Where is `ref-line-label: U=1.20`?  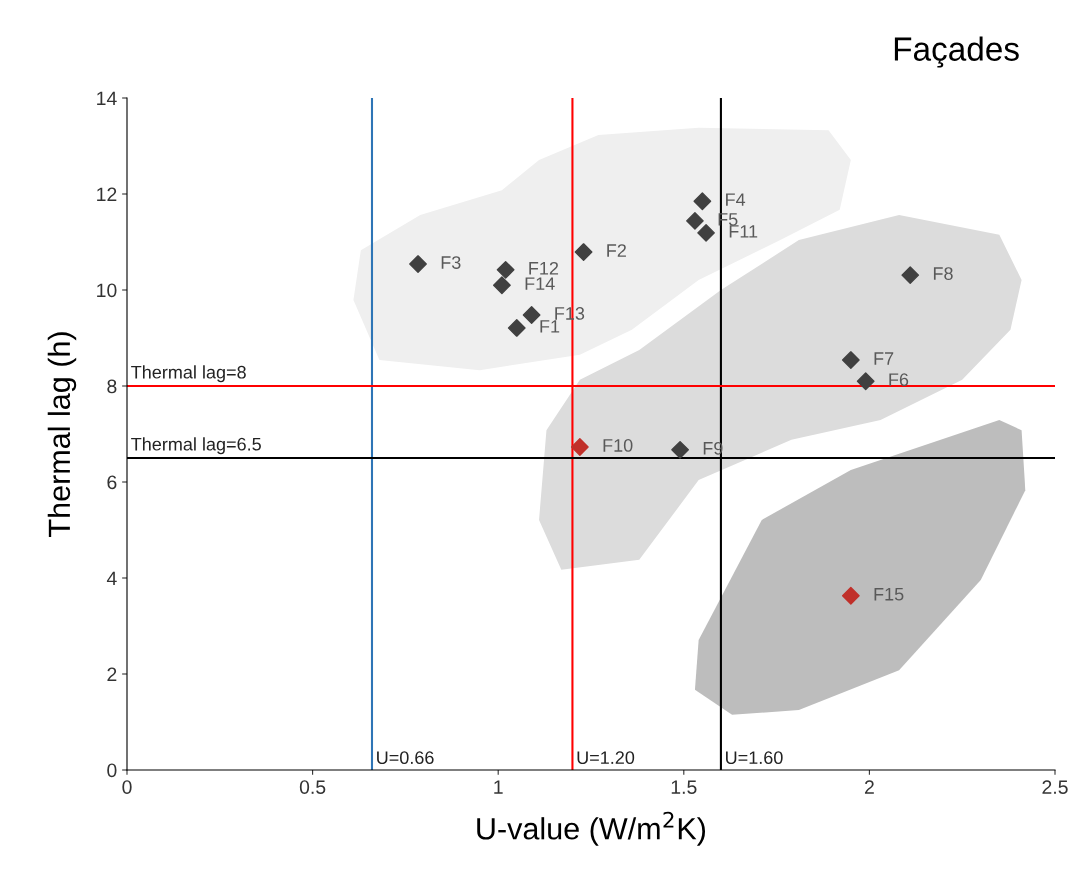
ref-line-label: U=1.20 is located at coordinates (606, 758).